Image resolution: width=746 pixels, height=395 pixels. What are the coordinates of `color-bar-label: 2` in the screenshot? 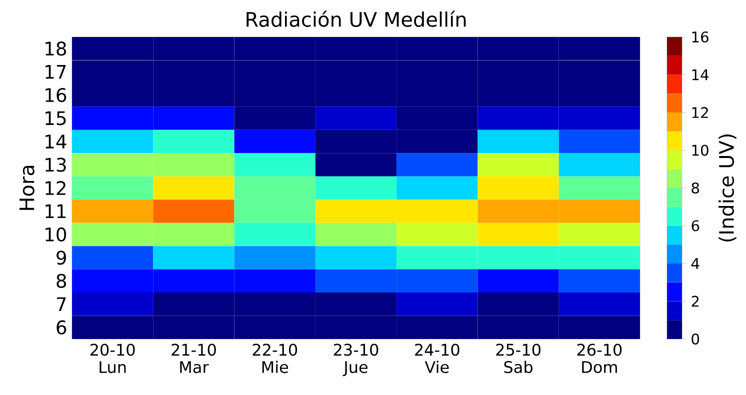 It's located at (695, 301).